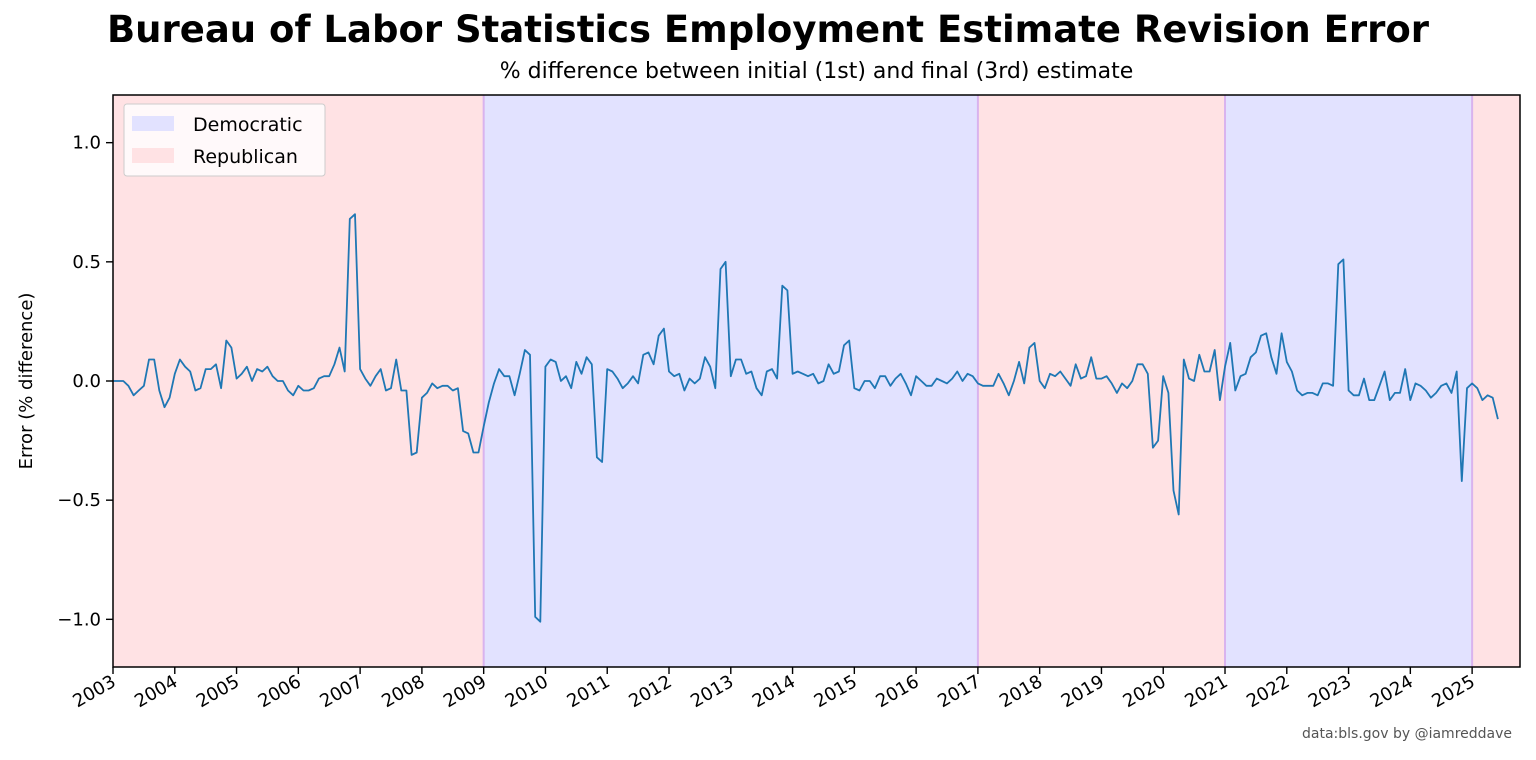  I want to click on x-tick-label: 2006, so click(280, 691).